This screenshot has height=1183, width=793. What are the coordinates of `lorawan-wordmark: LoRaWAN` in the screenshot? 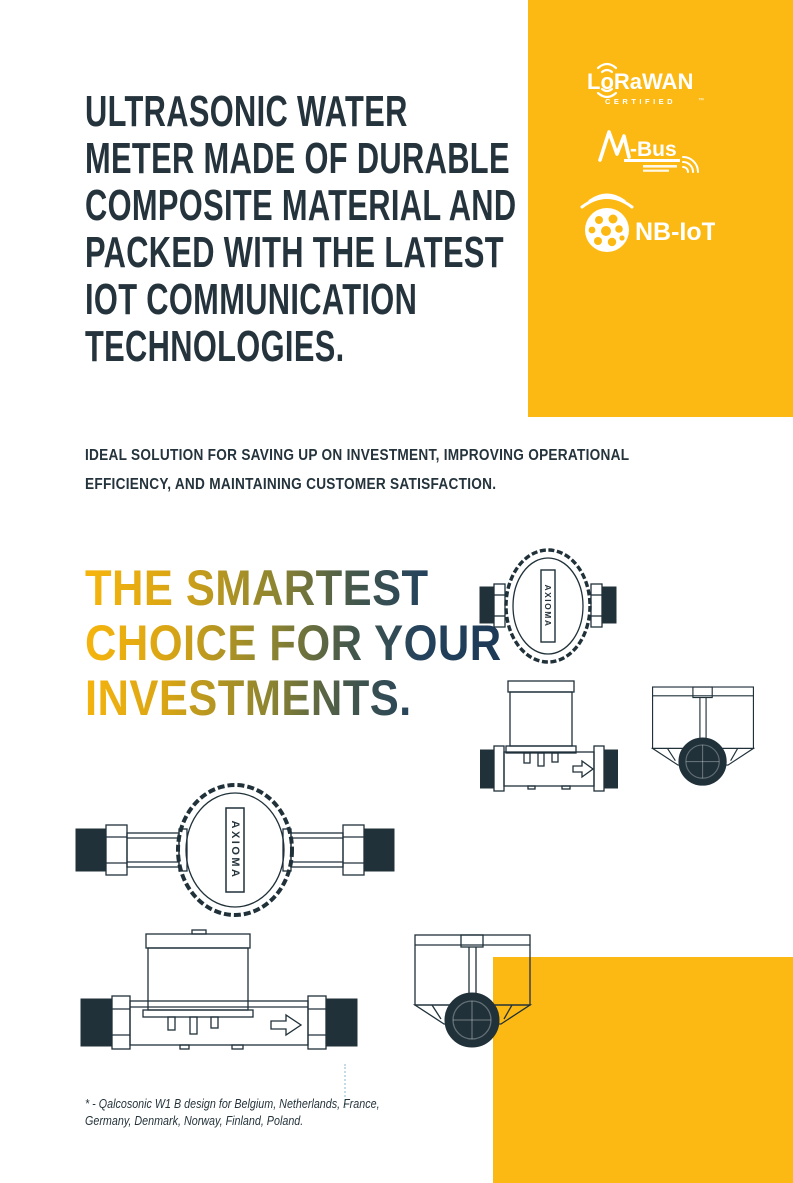 It's located at (640, 81).